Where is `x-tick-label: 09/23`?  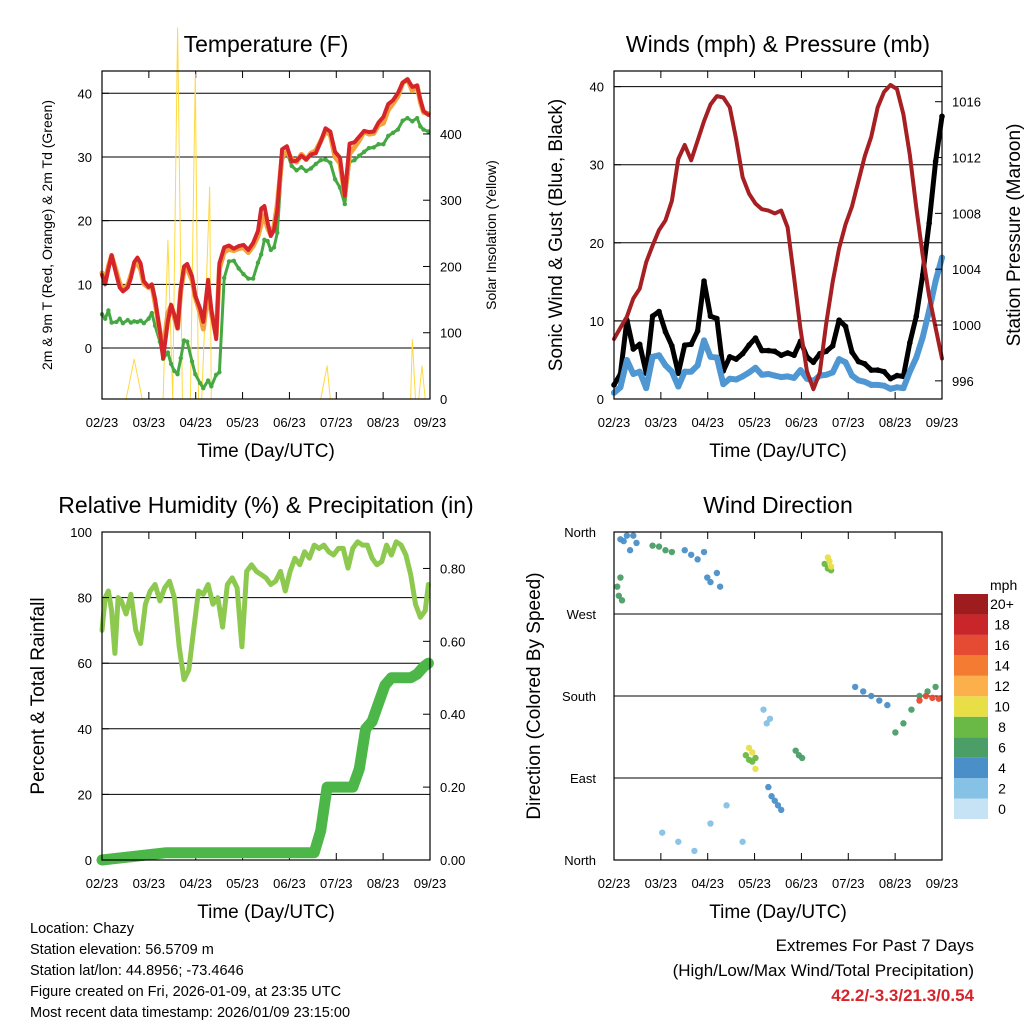 x-tick-label: 09/23 is located at coordinates (942, 883).